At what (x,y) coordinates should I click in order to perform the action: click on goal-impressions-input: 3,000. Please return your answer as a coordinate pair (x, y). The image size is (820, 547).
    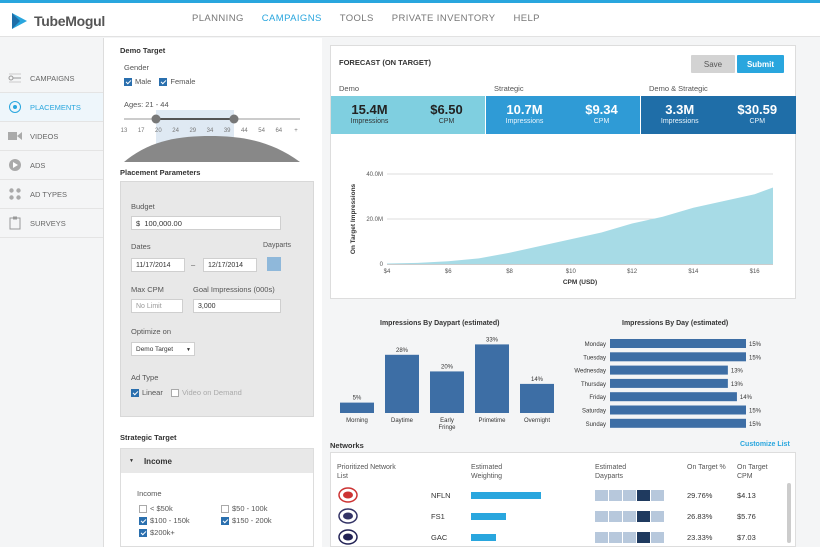
    Looking at the image, I should click on (237, 306).